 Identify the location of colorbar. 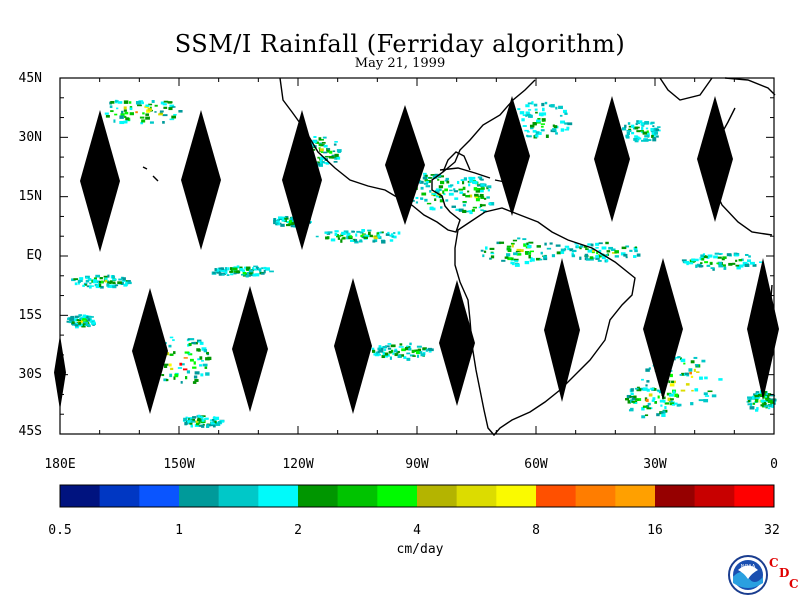
(417, 496).